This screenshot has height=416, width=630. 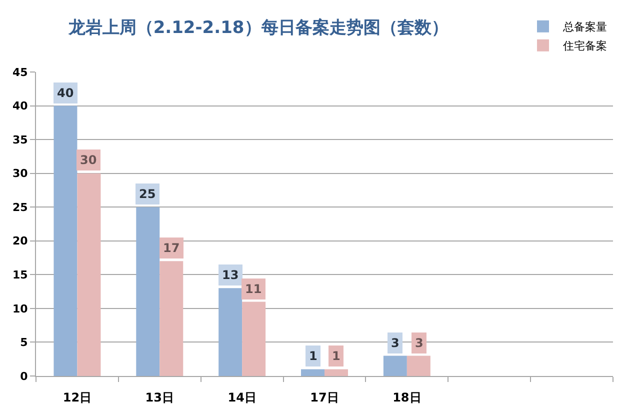 I want to click on x-tick-label: 17日, so click(x=324, y=397).